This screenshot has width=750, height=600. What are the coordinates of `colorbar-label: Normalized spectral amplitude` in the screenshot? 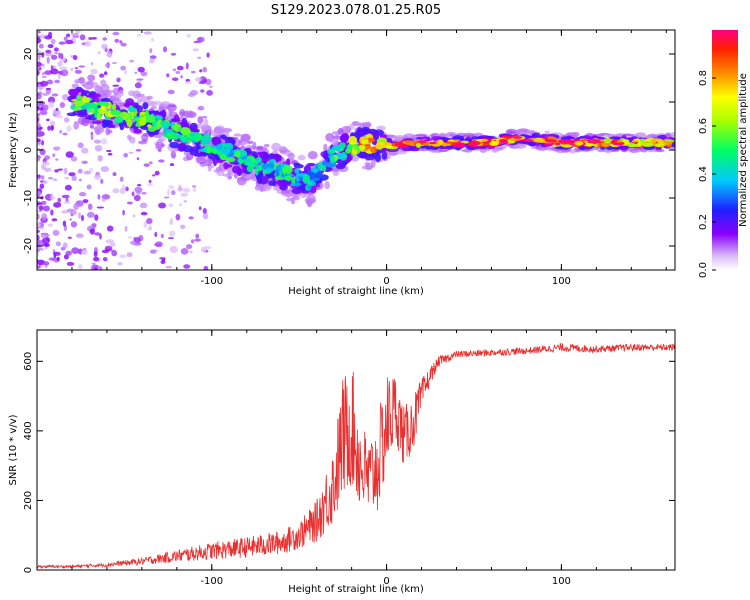 It's located at (743, 150).